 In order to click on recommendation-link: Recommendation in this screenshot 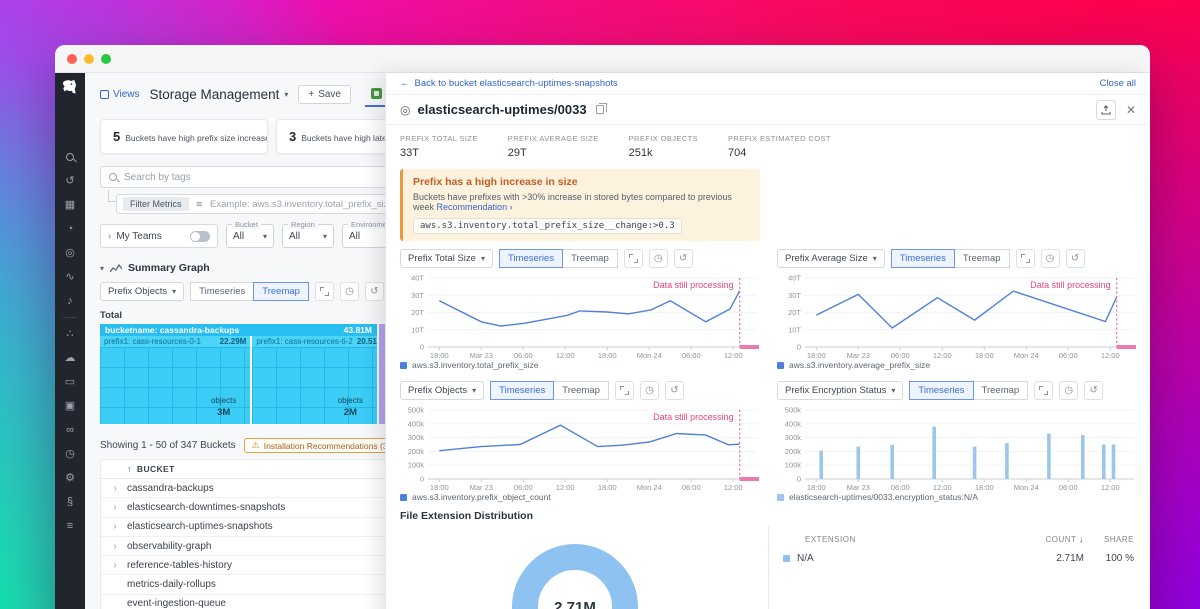, I will do `click(472, 207)`.